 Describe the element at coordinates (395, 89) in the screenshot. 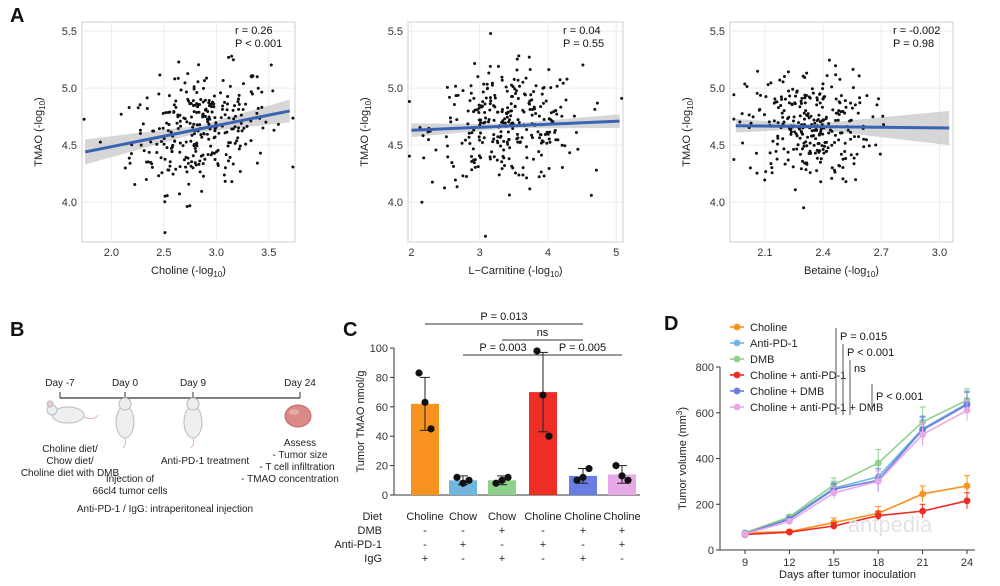

I see `y-tick-label: 5.0` at that location.